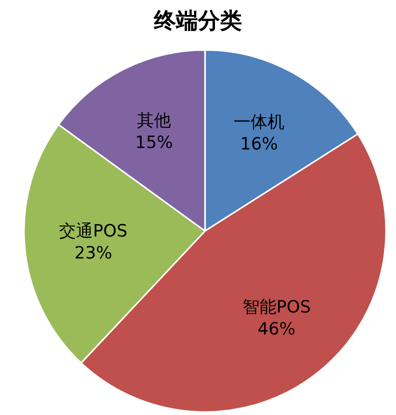  I want to click on data-label: 16%, so click(259, 144).